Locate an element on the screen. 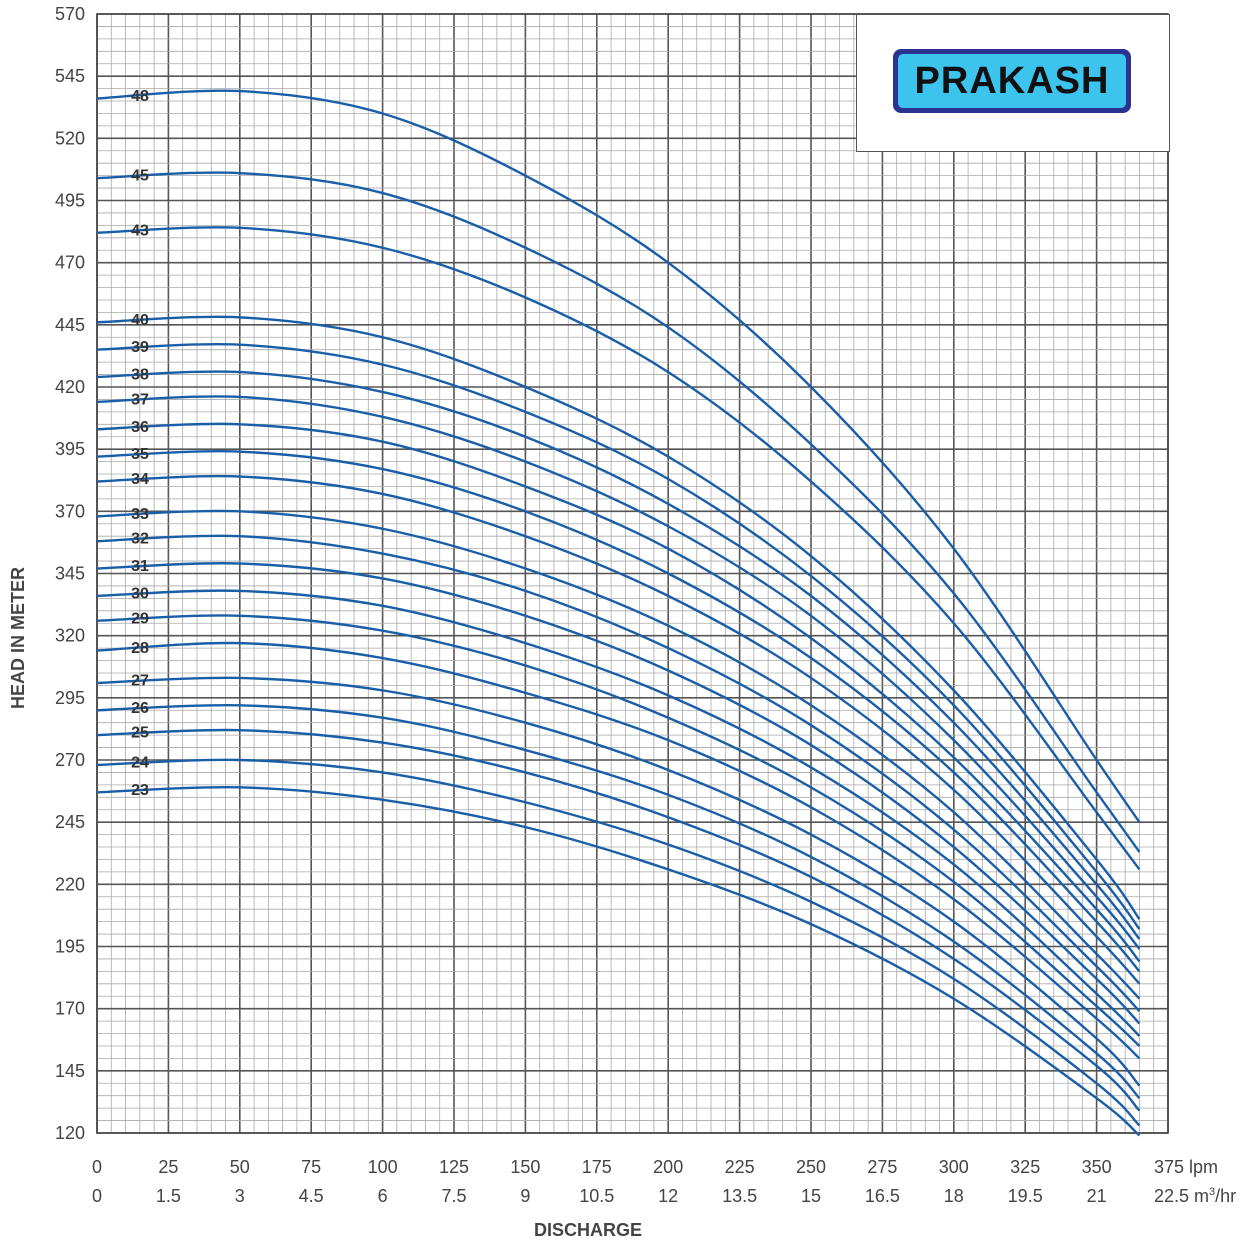 The height and width of the screenshot is (1244, 1248). x-tick-label-lpm: 275 is located at coordinates (882, 1167).